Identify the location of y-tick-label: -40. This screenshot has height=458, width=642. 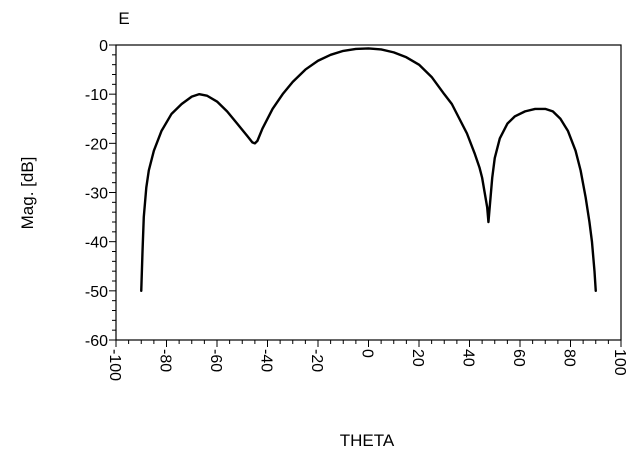
(96, 243).